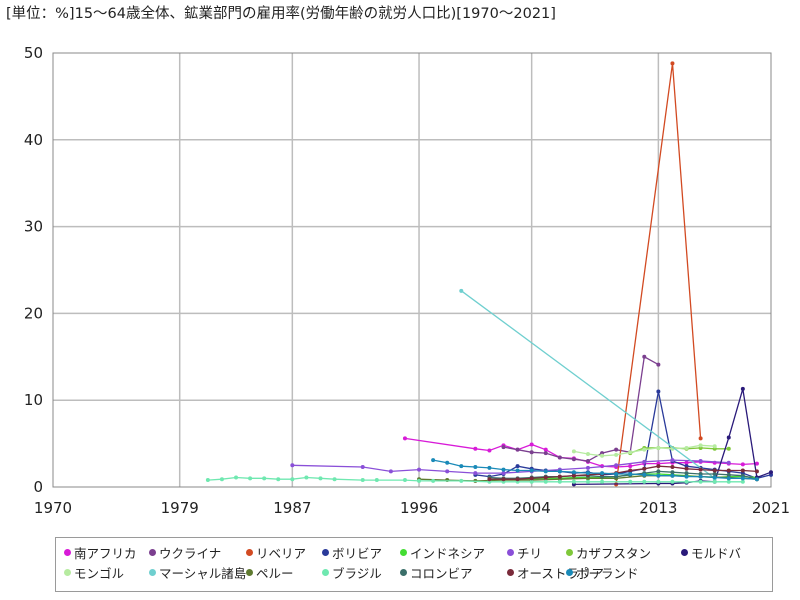 Image resolution: width=800 pixels, height=600 pixels. I want to click on legend-label: リベリア, so click(281, 553).